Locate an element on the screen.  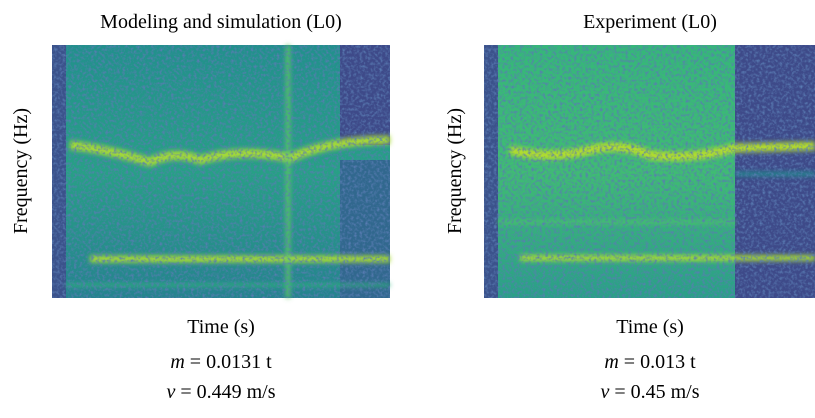
velocity-caption: v = 0.45 m/s is located at coordinates (649, 392).